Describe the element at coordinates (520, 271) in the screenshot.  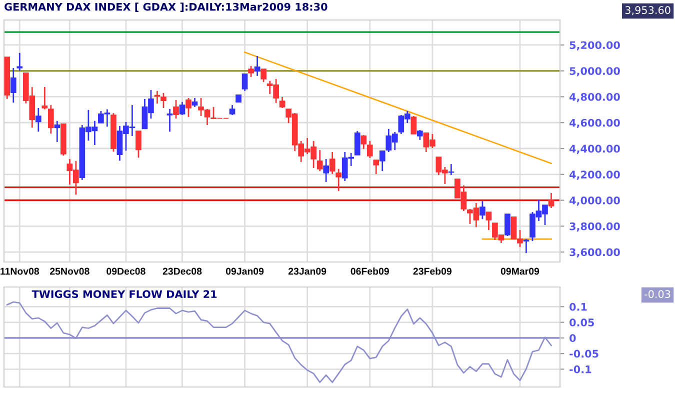
I see `x-tick-label: 09Mar09` at that location.